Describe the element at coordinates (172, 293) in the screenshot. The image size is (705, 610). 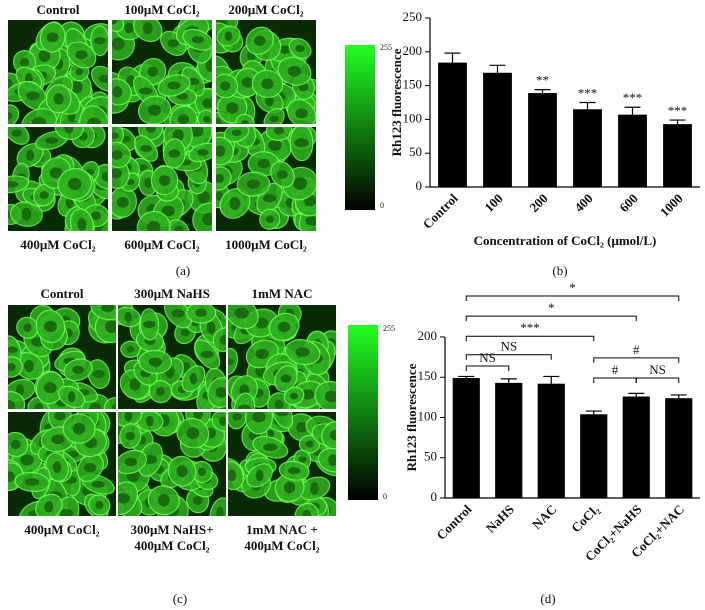
I see `image-caption: 300μM NaHS` at that location.